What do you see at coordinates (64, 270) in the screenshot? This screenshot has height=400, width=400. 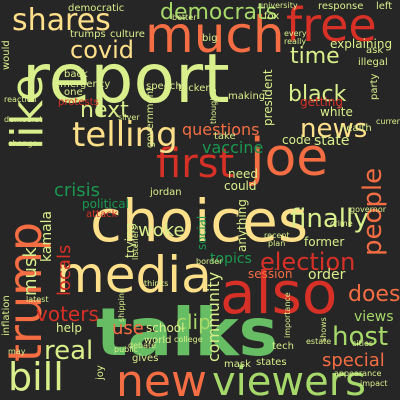 I see `word-locals: locals` at bounding box center [64, 270].